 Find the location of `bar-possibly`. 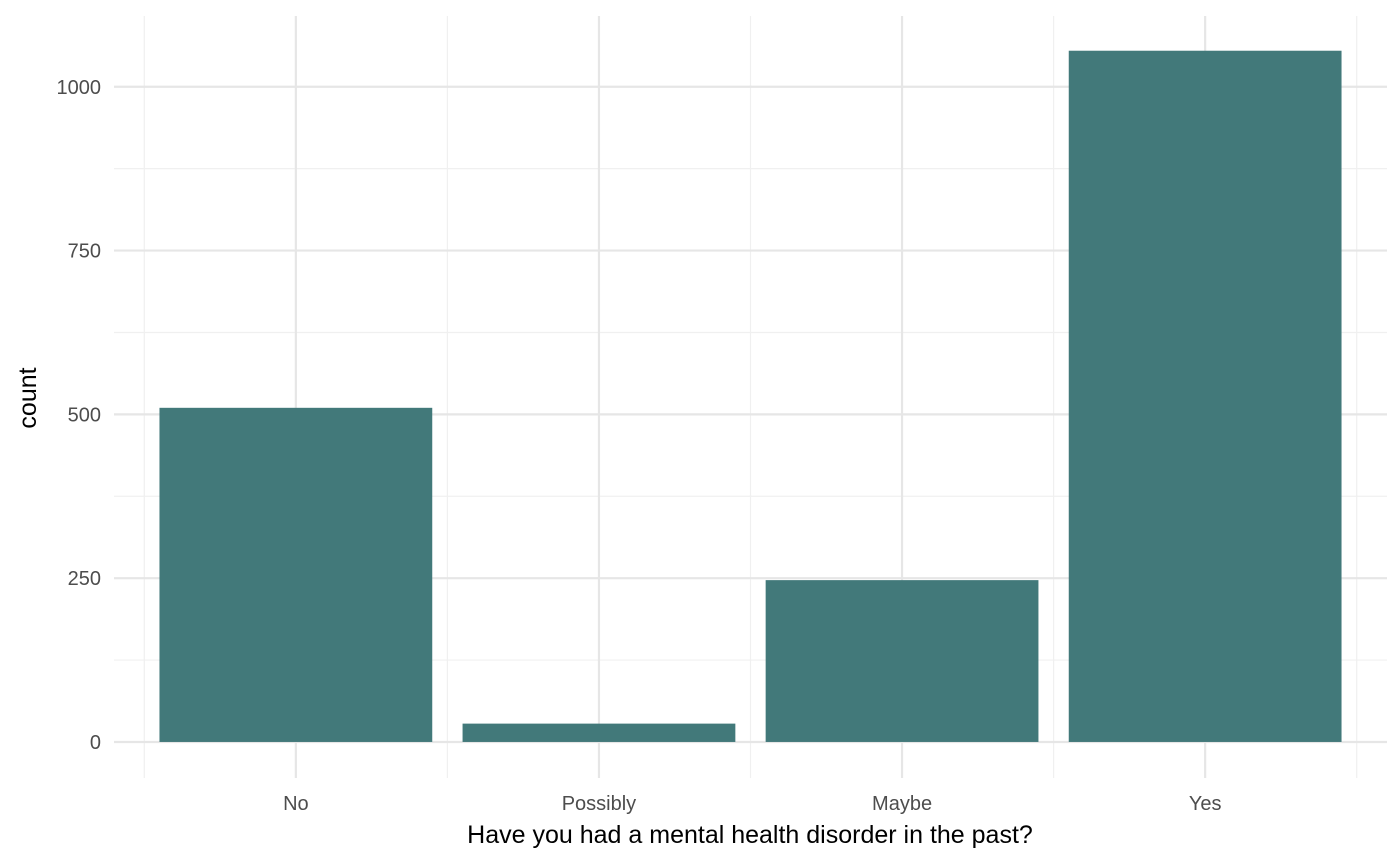

bar-possibly is located at coordinates (599, 732).